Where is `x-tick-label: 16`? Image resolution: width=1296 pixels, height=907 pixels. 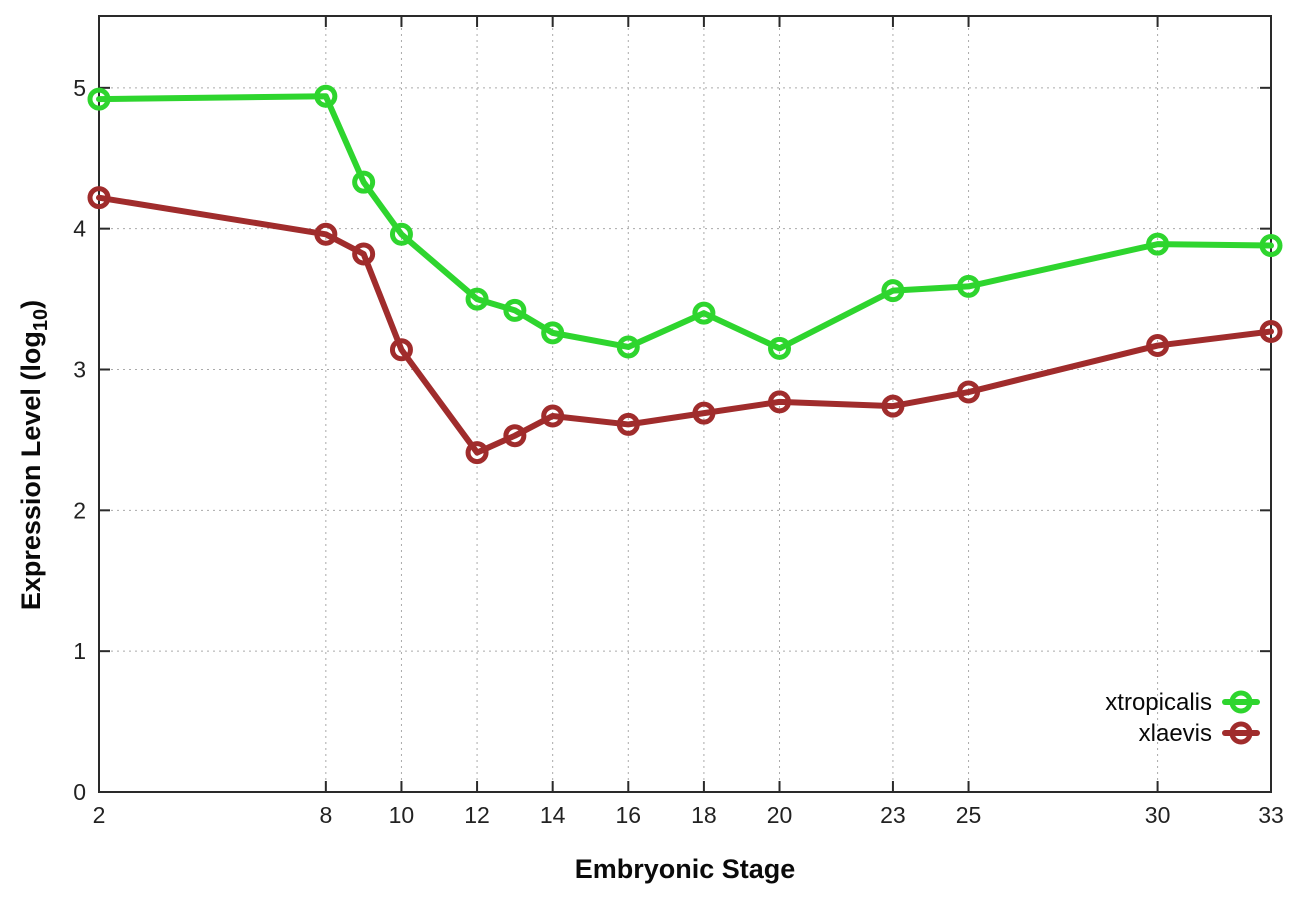
x-tick-label: 16 is located at coordinates (628, 815).